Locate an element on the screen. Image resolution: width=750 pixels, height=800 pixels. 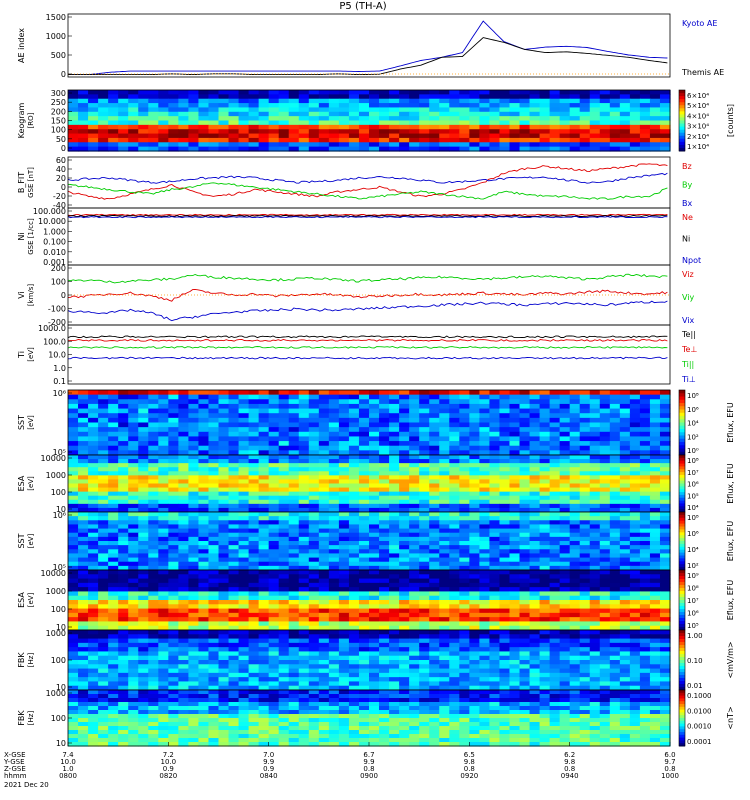
series-line-te is located at coordinates (367, 337).